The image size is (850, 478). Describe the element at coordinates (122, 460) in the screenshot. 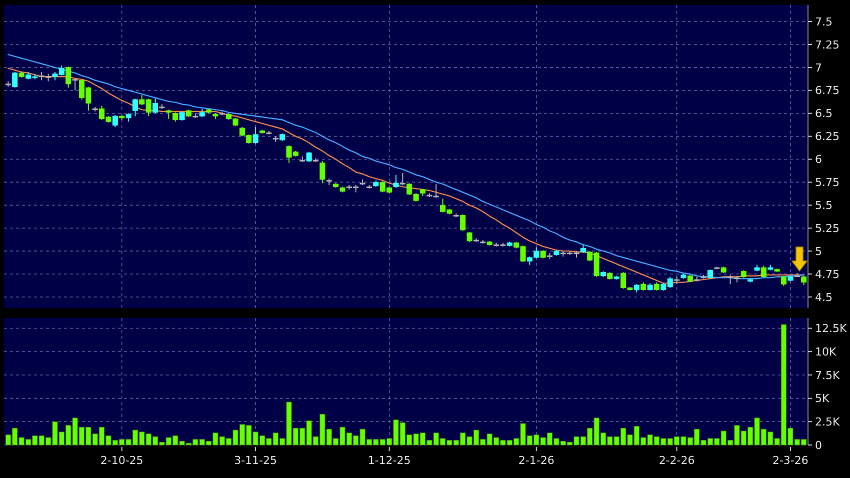

I see `x-tick-label: 2-10-25` at that location.